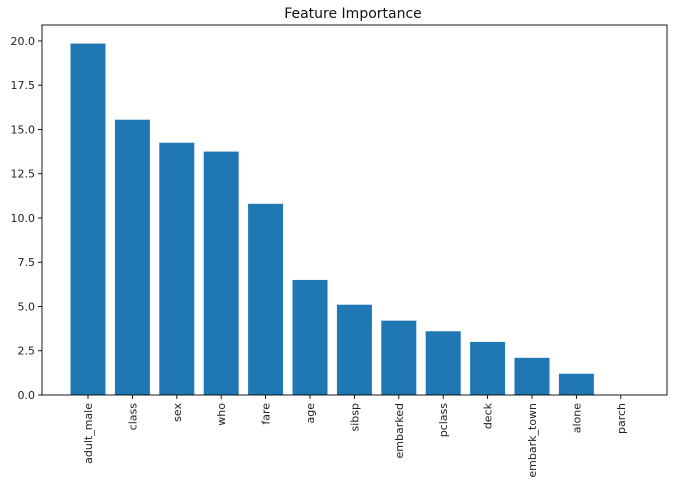 This screenshot has height=487, width=700. What do you see at coordinates (354, 417) in the screenshot?
I see `x-tick-label: sibsp` at bounding box center [354, 417].